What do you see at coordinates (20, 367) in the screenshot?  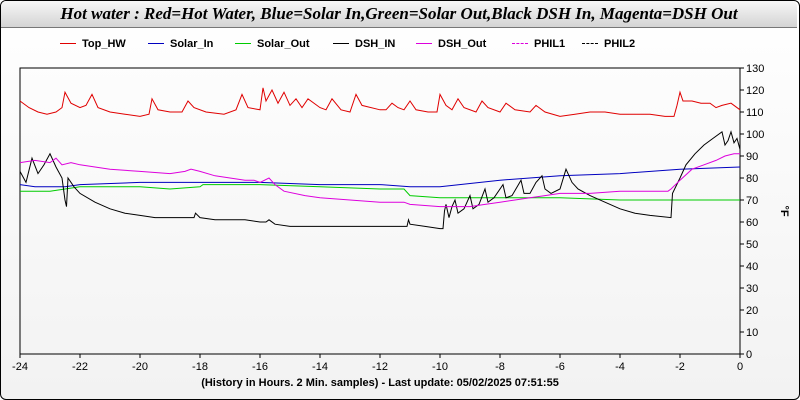 I see `x-tick-label: -24` at bounding box center [20, 367].